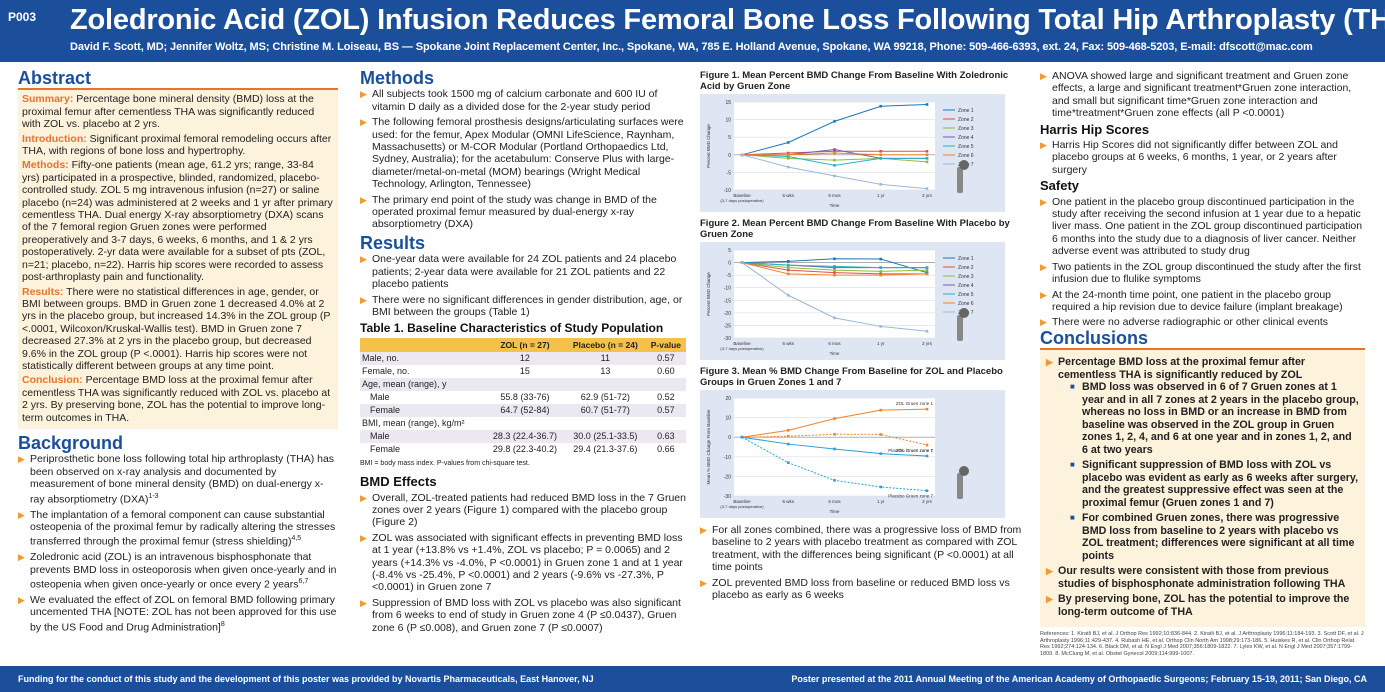 This screenshot has height=692, width=1385. I want to click on table-cell: Male, so click(423, 436).